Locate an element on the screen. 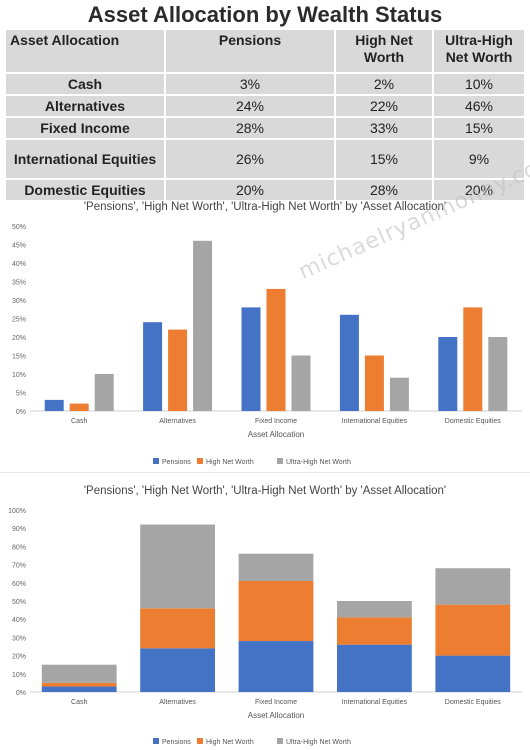 This screenshot has width=530, height=750. y-tick-label: 60% is located at coordinates (19, 584).